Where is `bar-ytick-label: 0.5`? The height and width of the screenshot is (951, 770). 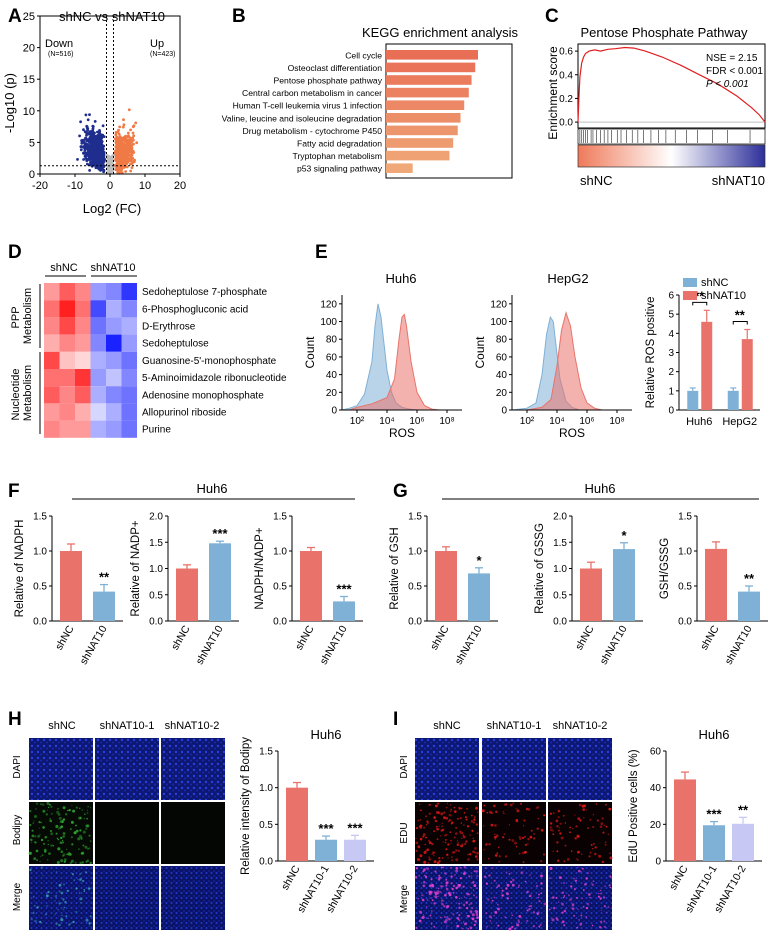
bar-ytick-label: 0.5 is located at coordinates (685, 587).